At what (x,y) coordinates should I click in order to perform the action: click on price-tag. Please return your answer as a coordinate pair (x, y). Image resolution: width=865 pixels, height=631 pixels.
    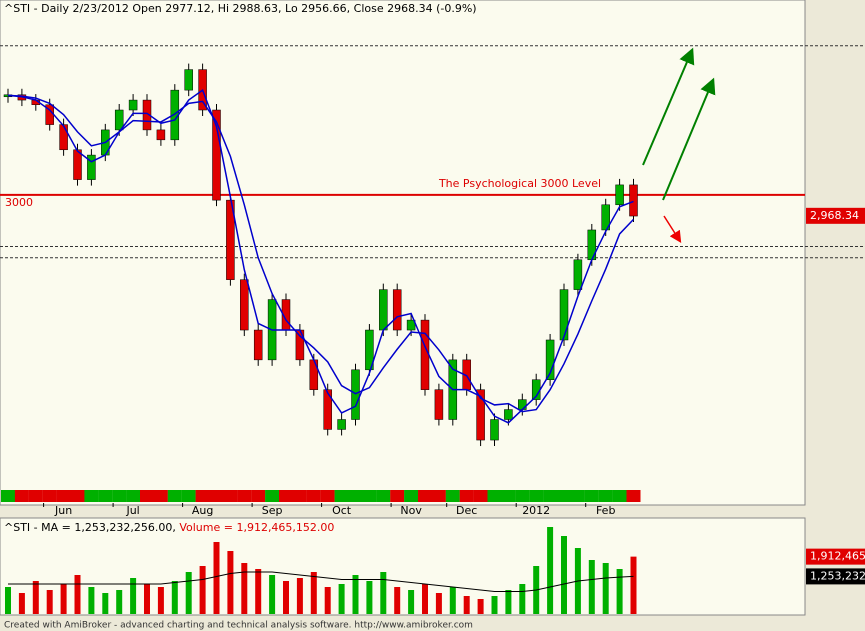
    Looking at the image, I should click on (835, 215).